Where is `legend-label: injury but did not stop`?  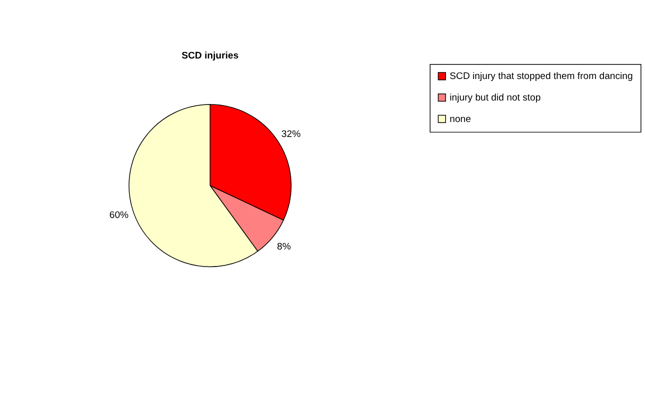 legend-label: injury but did not stop is located at coordinates (495, 98).